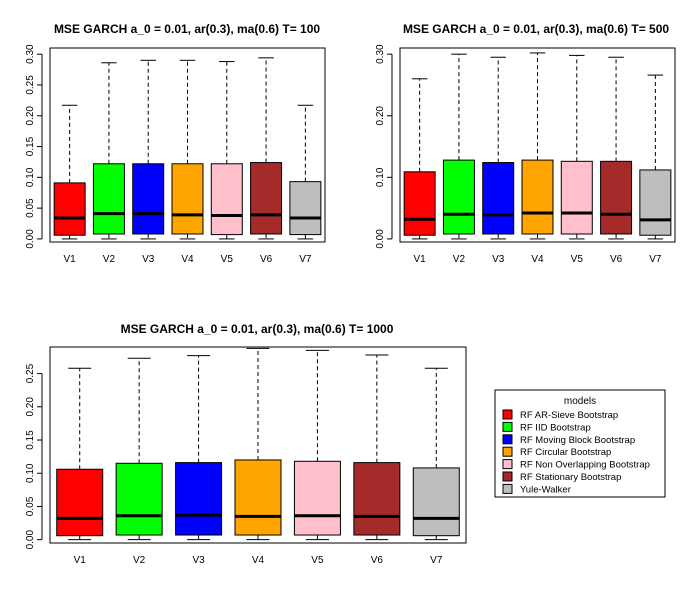  I want to click on legend-label: RF AR-Sieve Bootstrap, so click(569, 415).